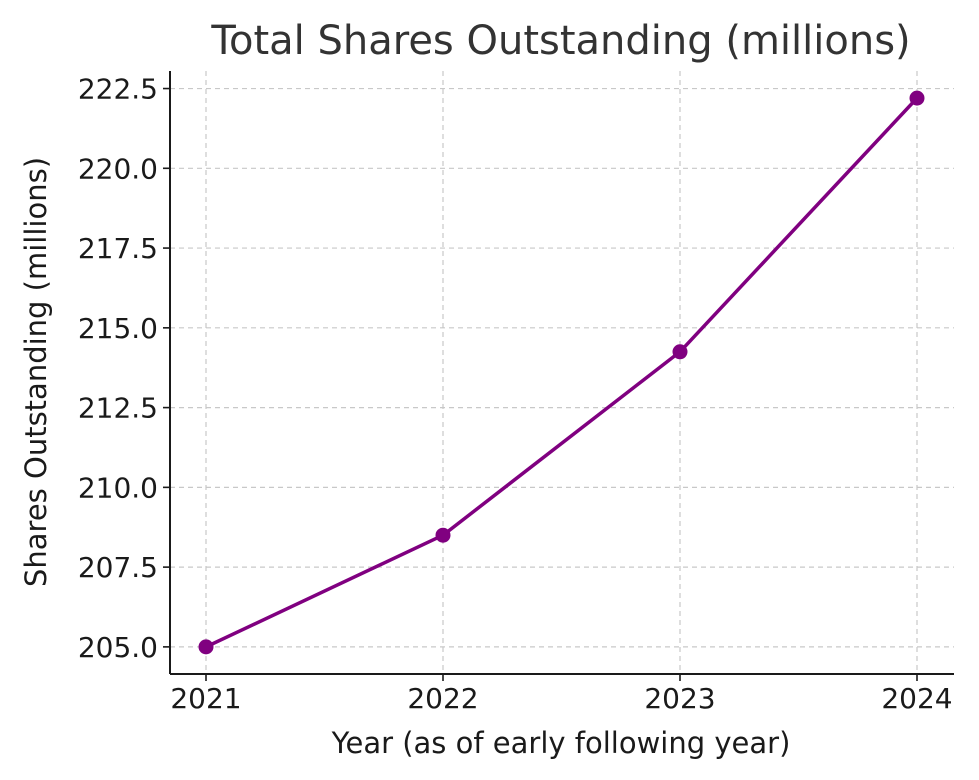  I want to click on y-axis-label: Shares Outstanding (millions), so click(36, 372).